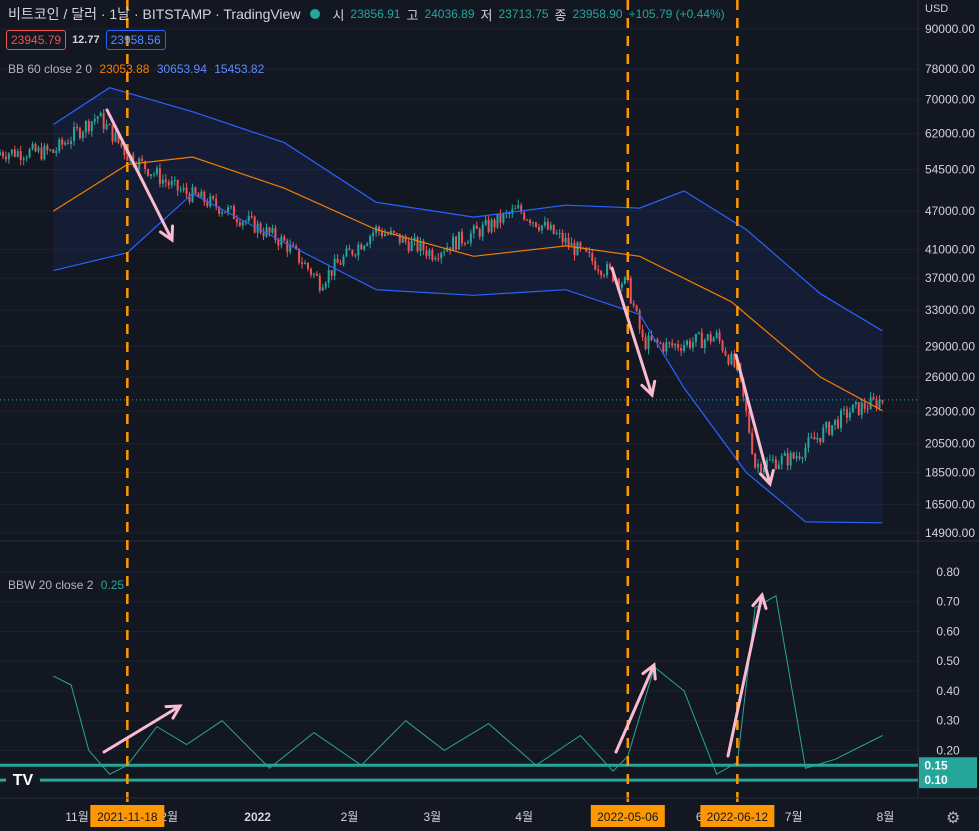 This screenshot has height=831, width=979. I want to click on time-tick-label: 3월, so click(432, 817).